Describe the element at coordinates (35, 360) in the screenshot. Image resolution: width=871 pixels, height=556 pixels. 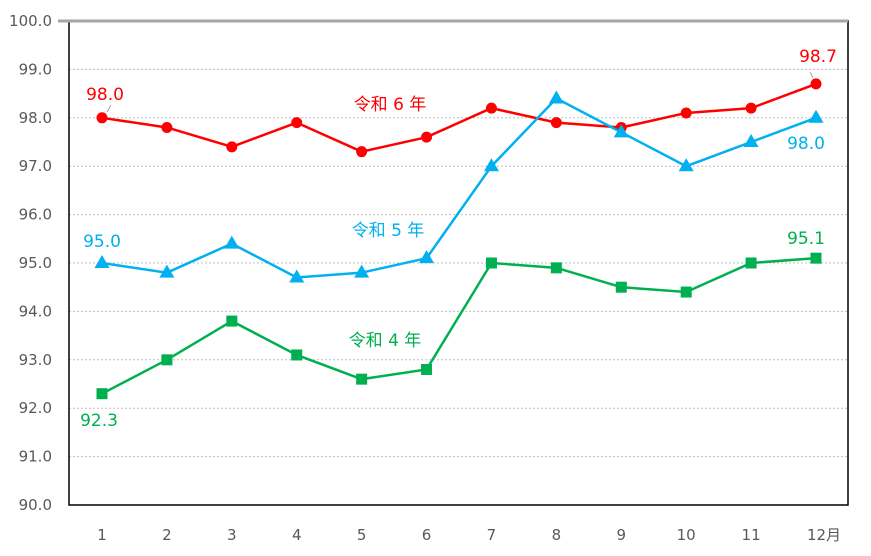
I see `y-tick-label: 93.0` at that location.